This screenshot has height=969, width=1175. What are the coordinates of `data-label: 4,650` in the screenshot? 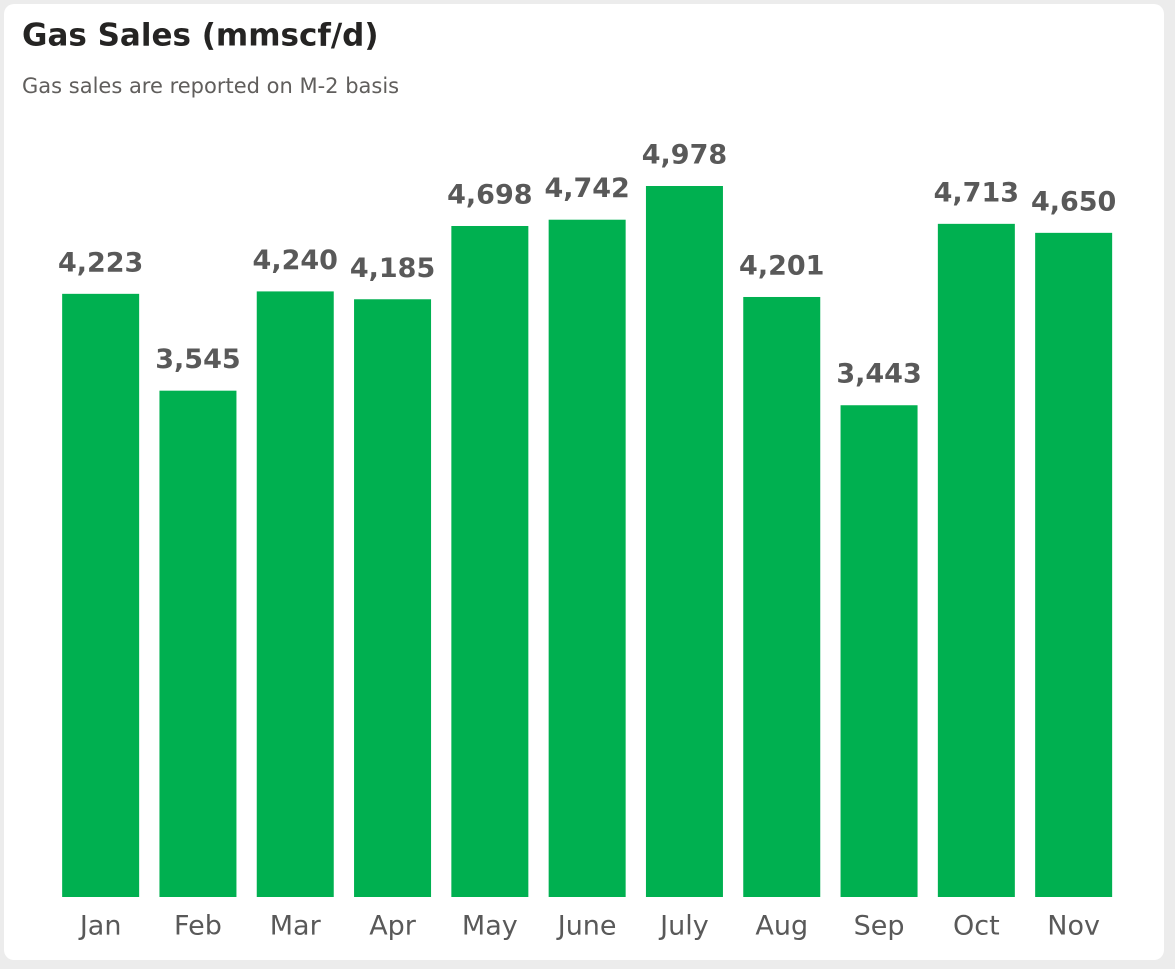 It's located at (1073, 201).